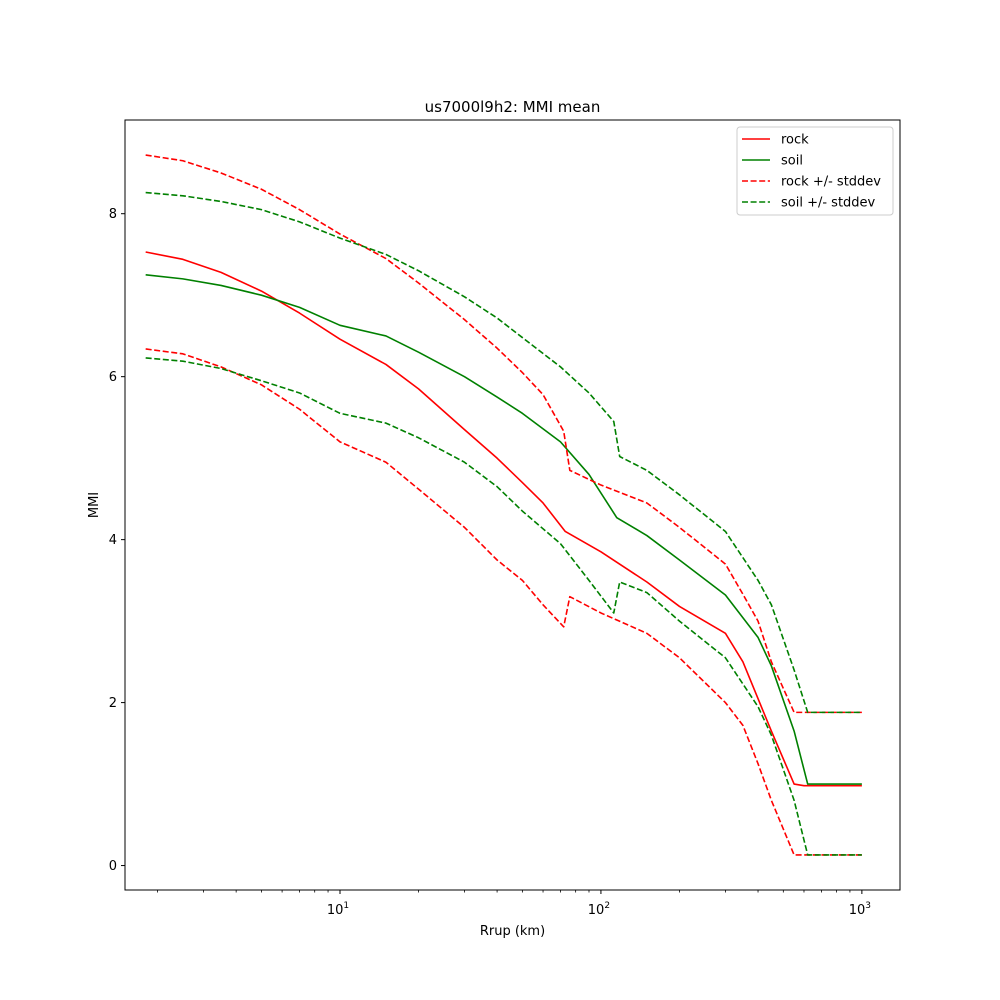 Image resolution: width=1000 pixels, height=1000 pixels. Describe the element at coordinates (513, 107) in the screenshot. I see `chart-title: us7000l9h2: MMI mean` at that location.